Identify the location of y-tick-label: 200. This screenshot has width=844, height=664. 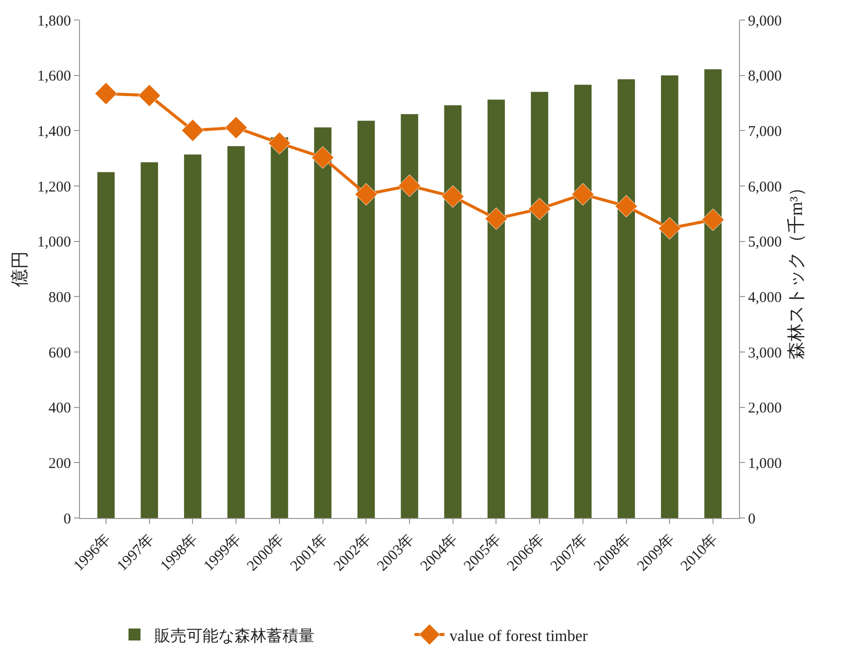
(59, 464).